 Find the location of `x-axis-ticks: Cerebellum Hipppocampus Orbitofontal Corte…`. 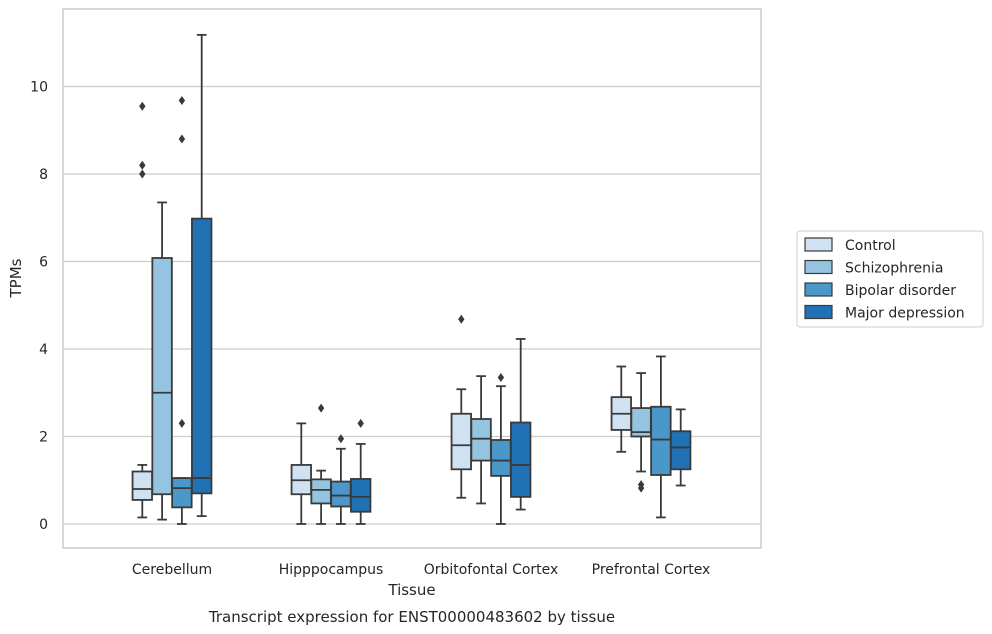

x-axis-ticks: Cerebellum Hipppocampus Orbitofontal Corte… is located at coordinates (421, 570).